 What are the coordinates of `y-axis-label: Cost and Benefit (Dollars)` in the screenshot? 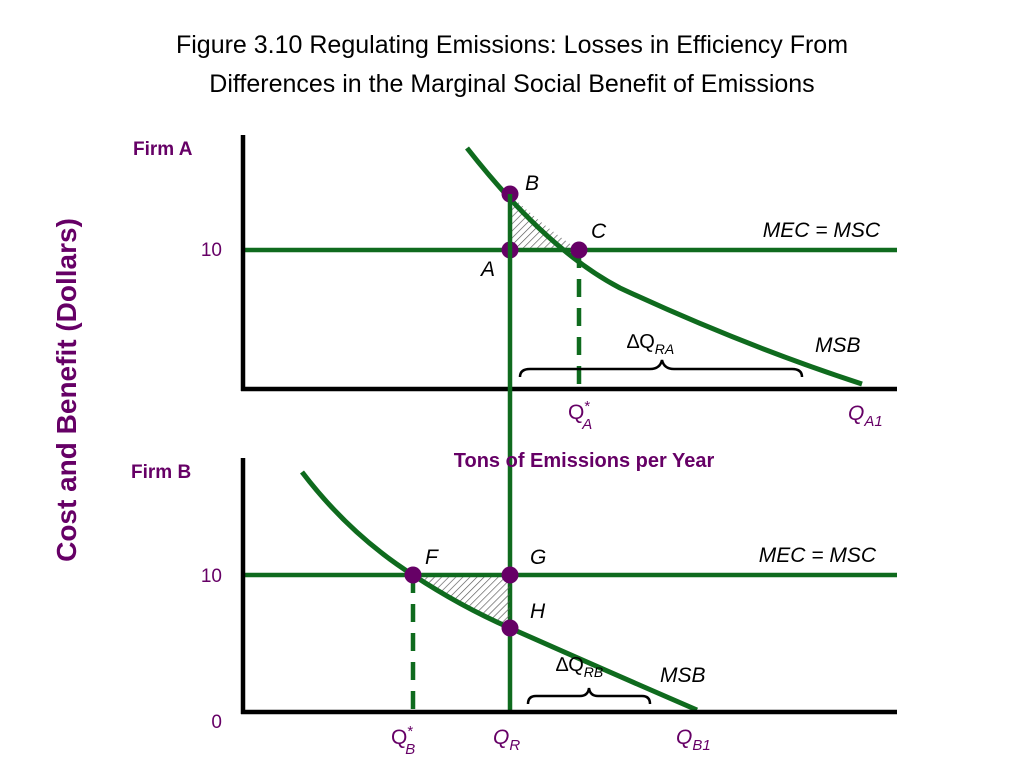 It's located at (66, 390).